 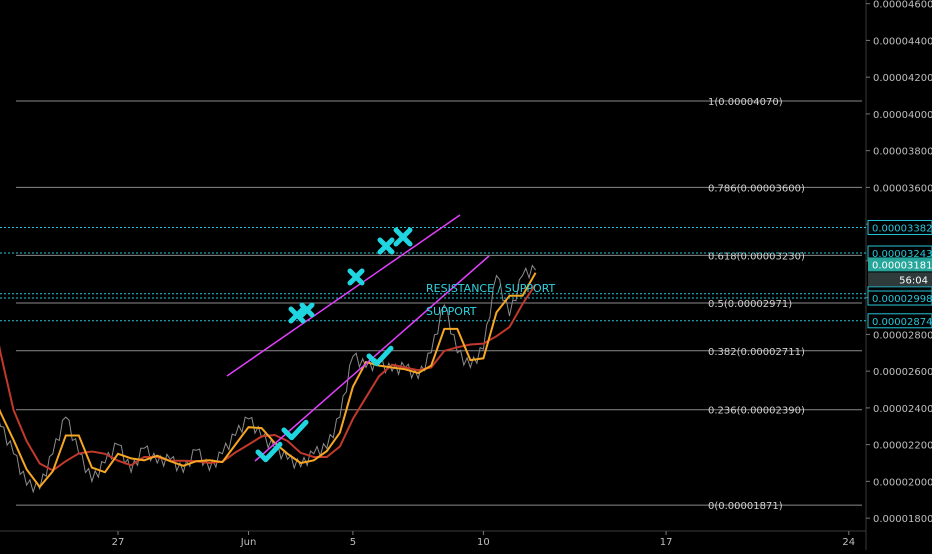 I want to click on y-tick-label: 0.00002800, so click(x=902, y=335).